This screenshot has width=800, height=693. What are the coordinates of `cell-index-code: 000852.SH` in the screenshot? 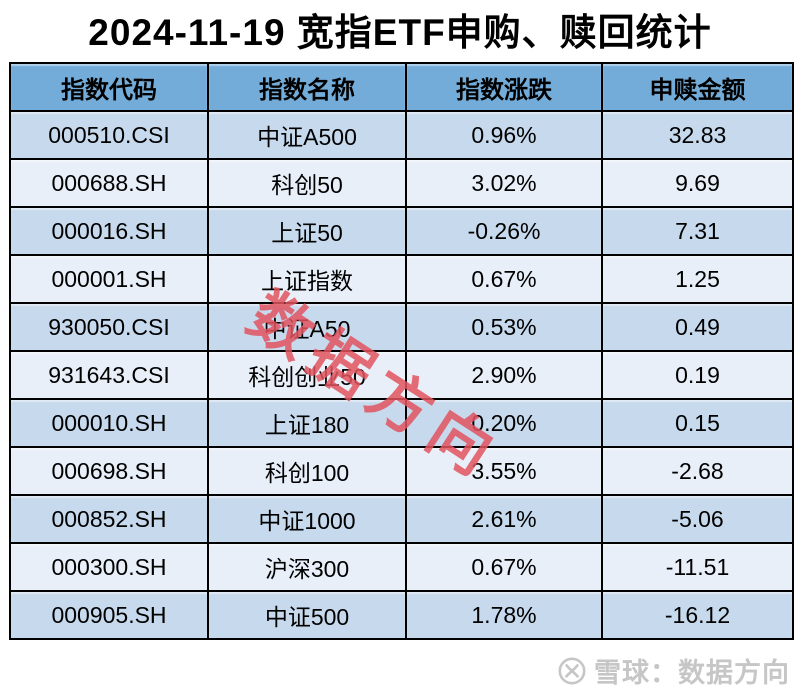 It's located at (109, 519).